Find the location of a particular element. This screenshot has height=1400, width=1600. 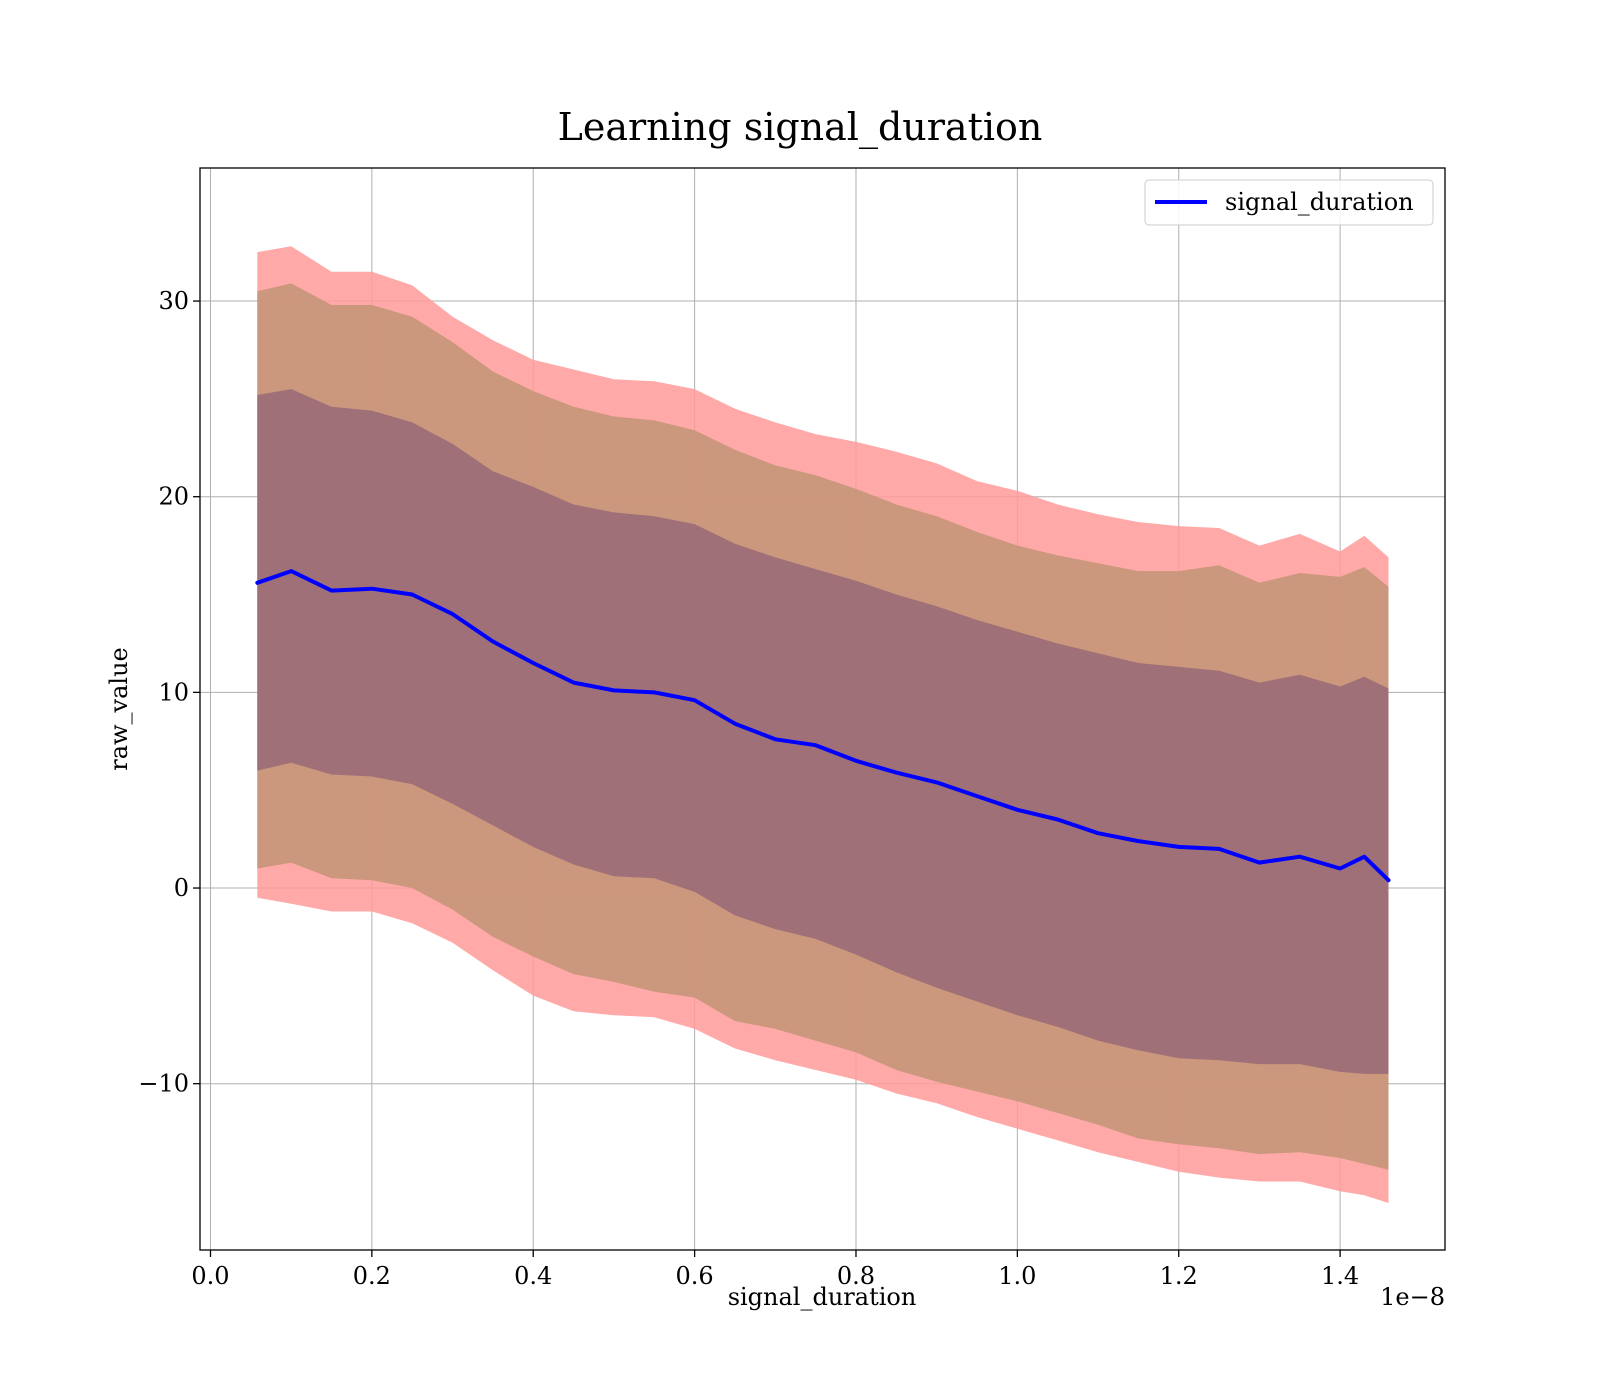

y-tick-label: 30 is located at coordinates (173, 301).